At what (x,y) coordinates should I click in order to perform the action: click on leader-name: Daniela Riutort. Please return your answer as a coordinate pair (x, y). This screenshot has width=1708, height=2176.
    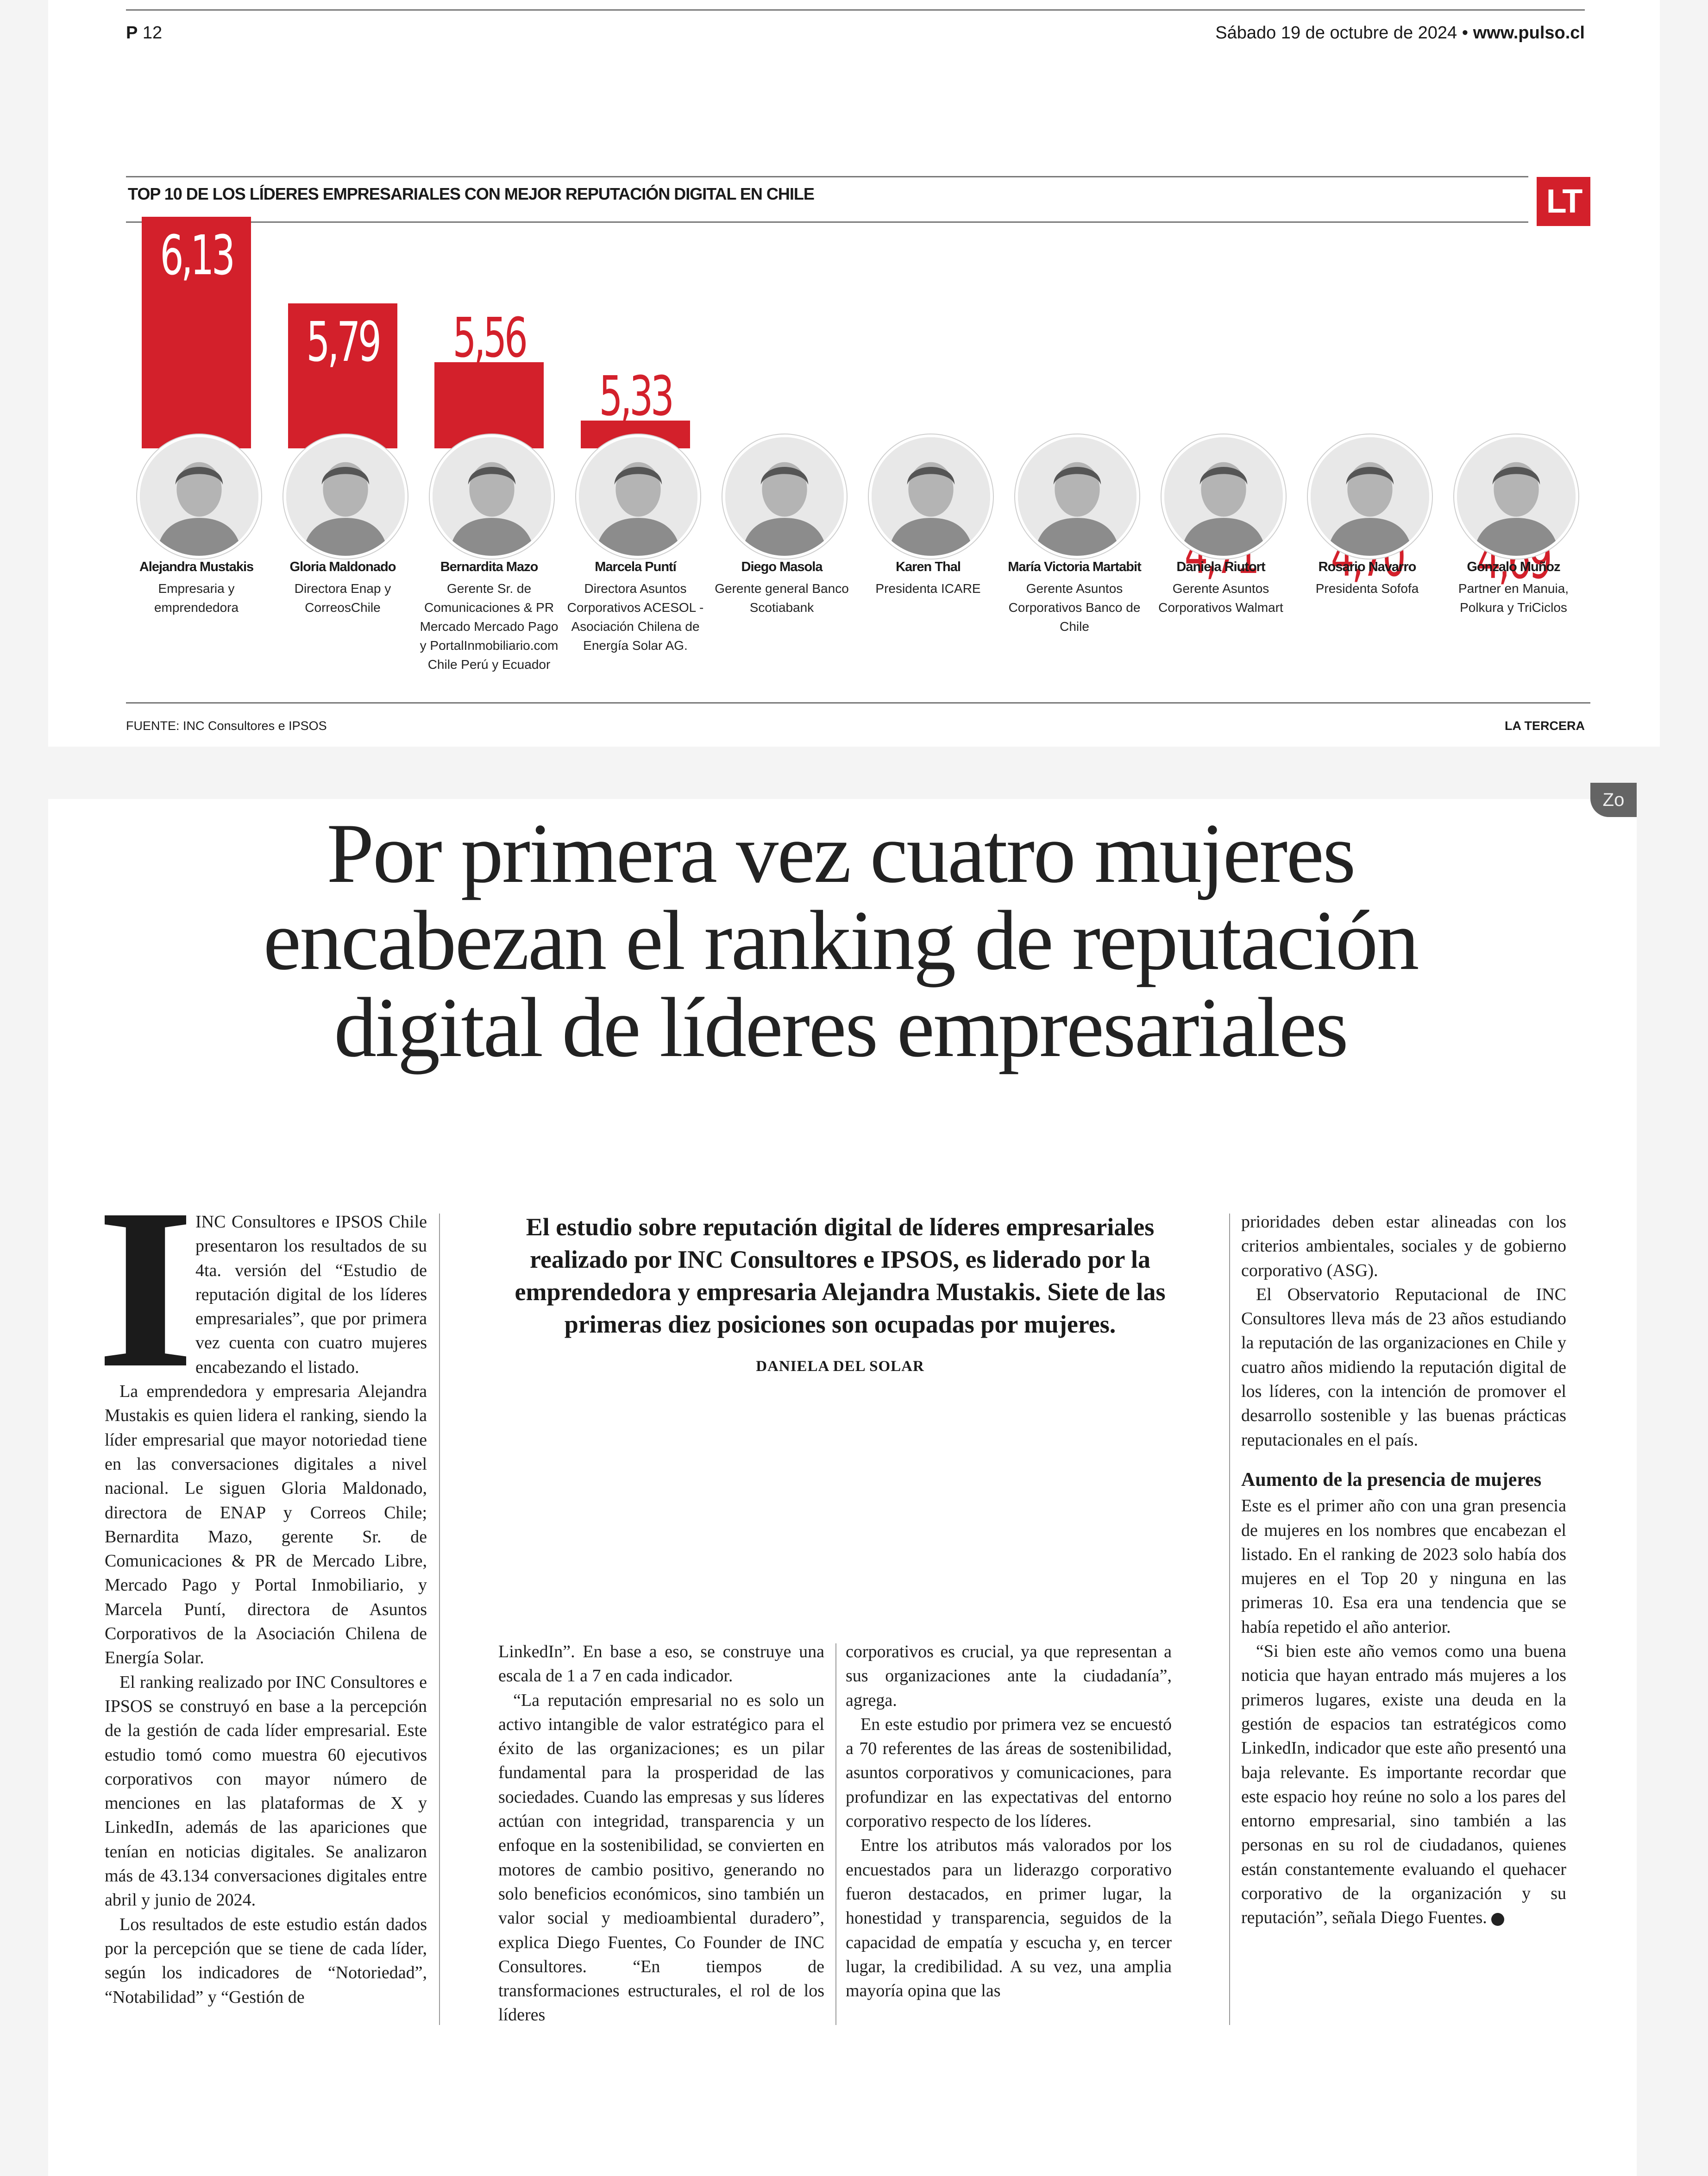
    Looking at the image, I should click on (1220, 567).